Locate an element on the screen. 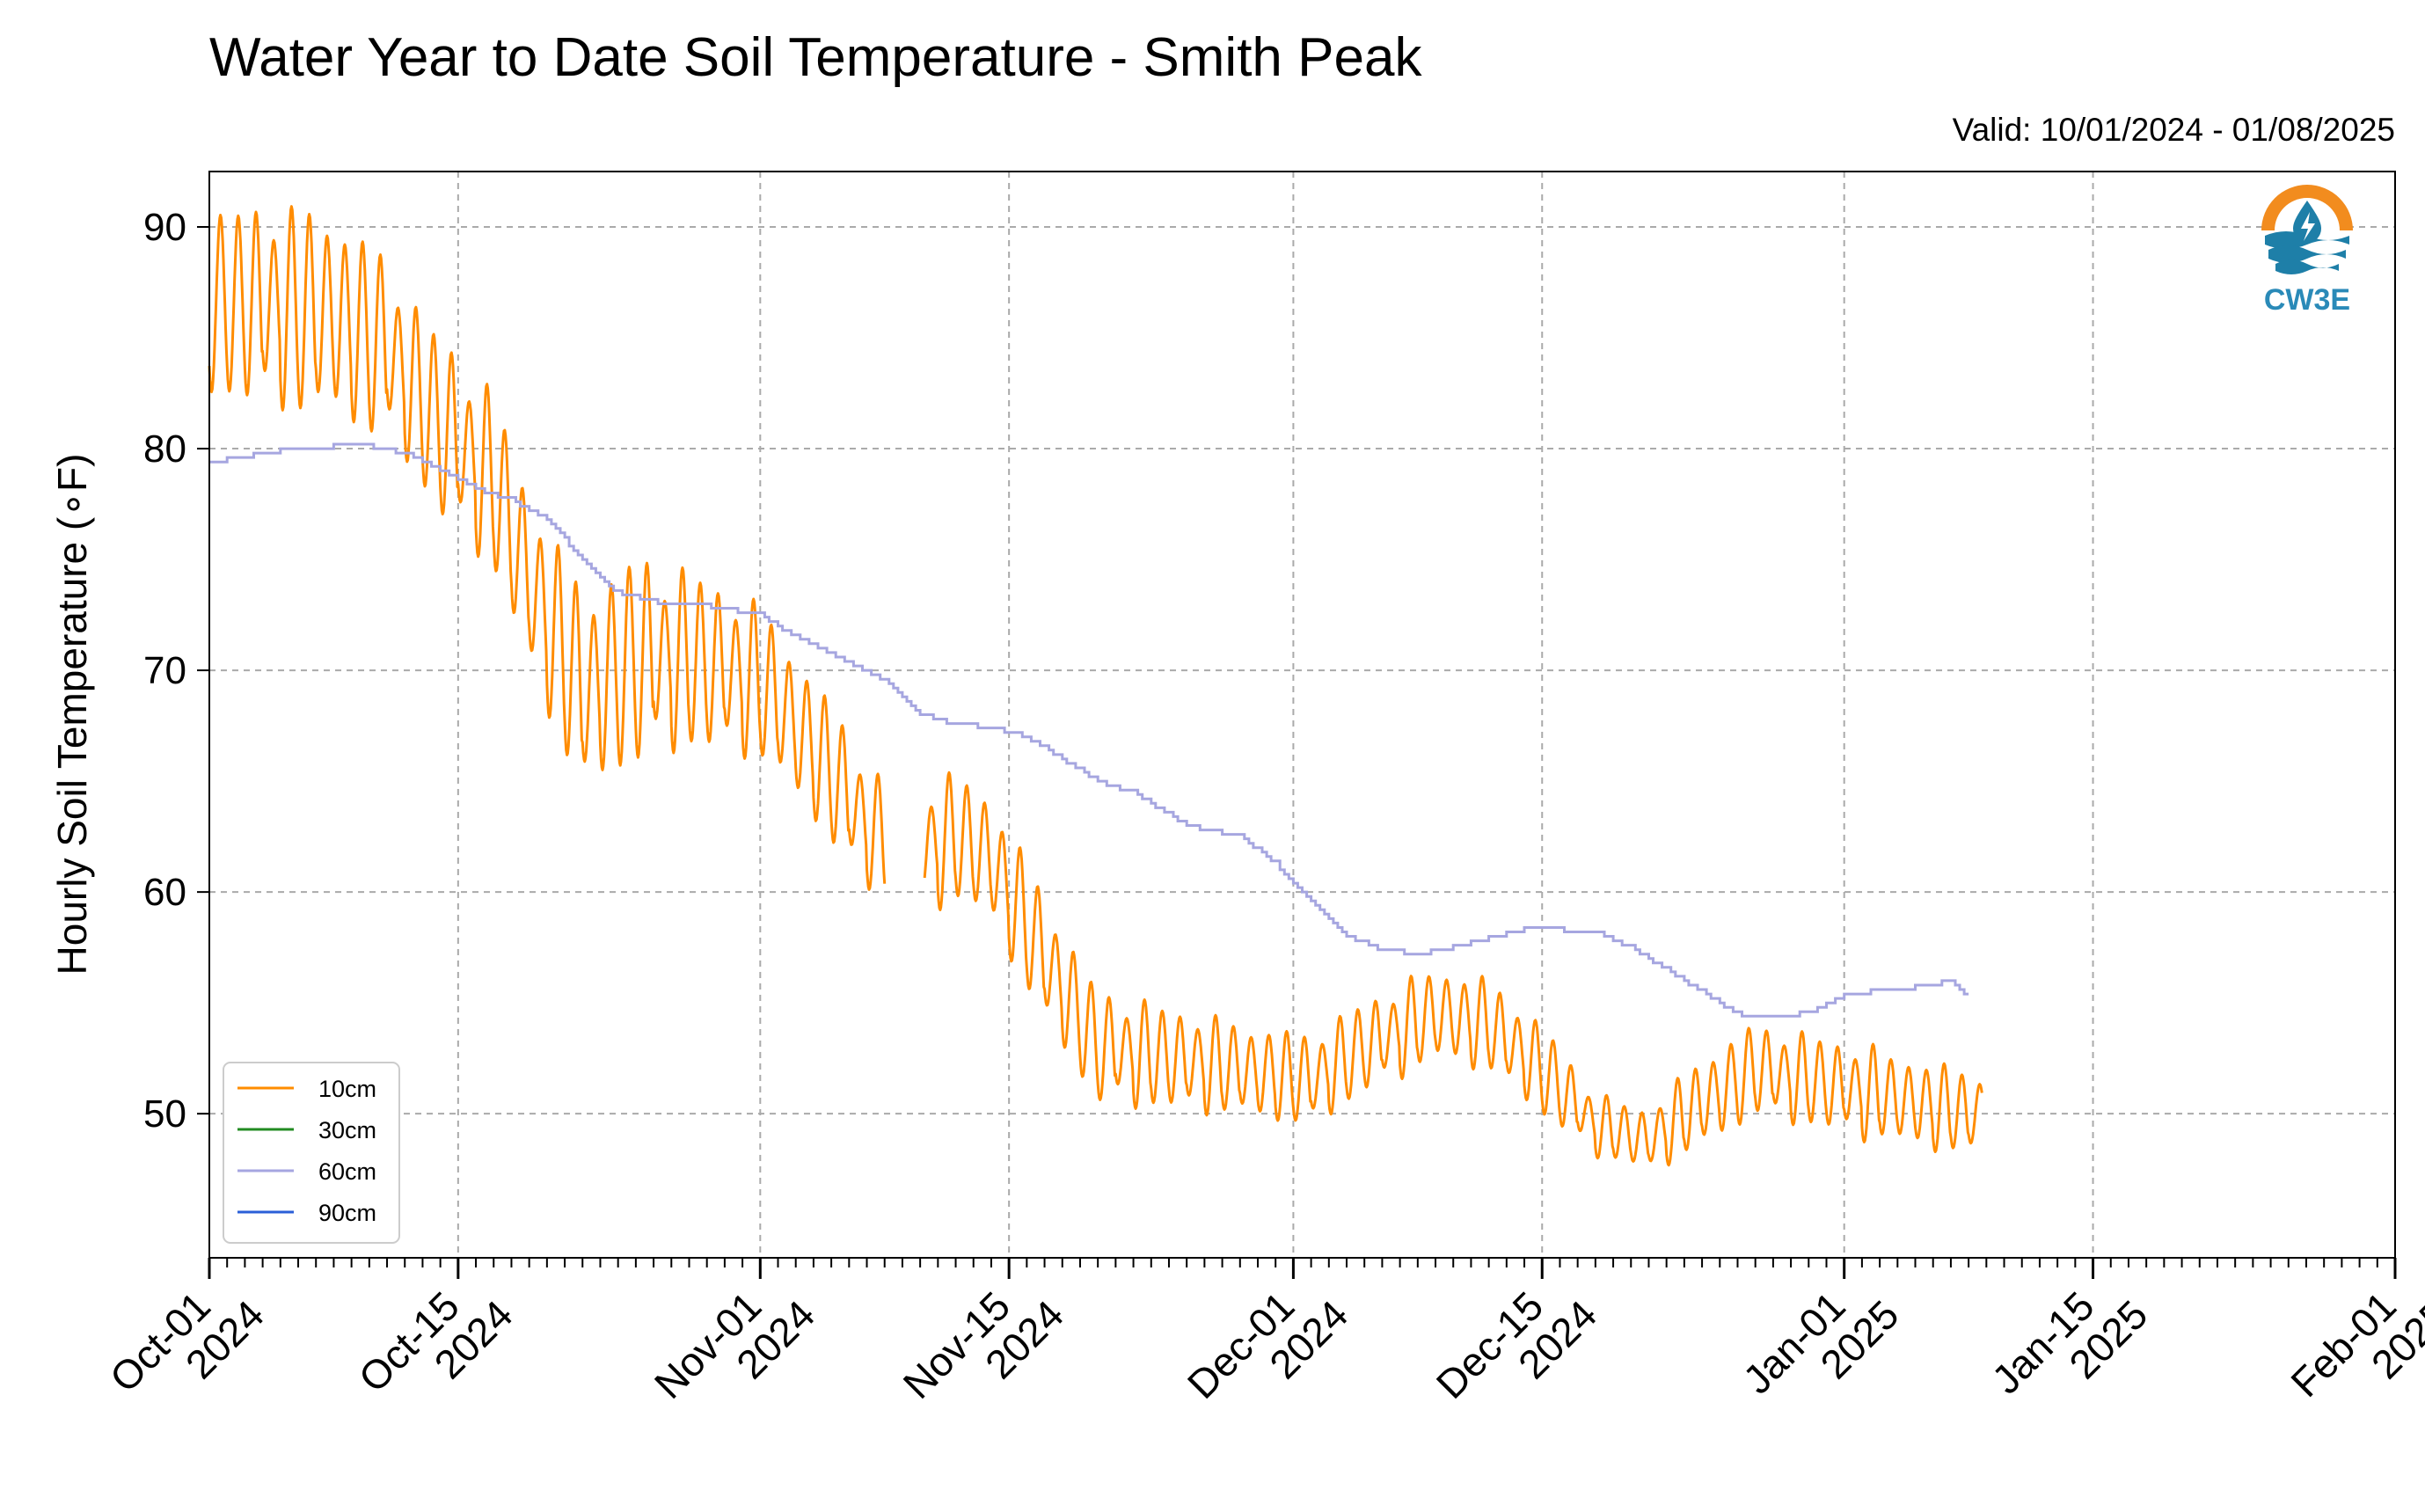 The width and height of the screenshot is (2425, 1512). y-tick-label: 90 is located at coordinates (164, 227).